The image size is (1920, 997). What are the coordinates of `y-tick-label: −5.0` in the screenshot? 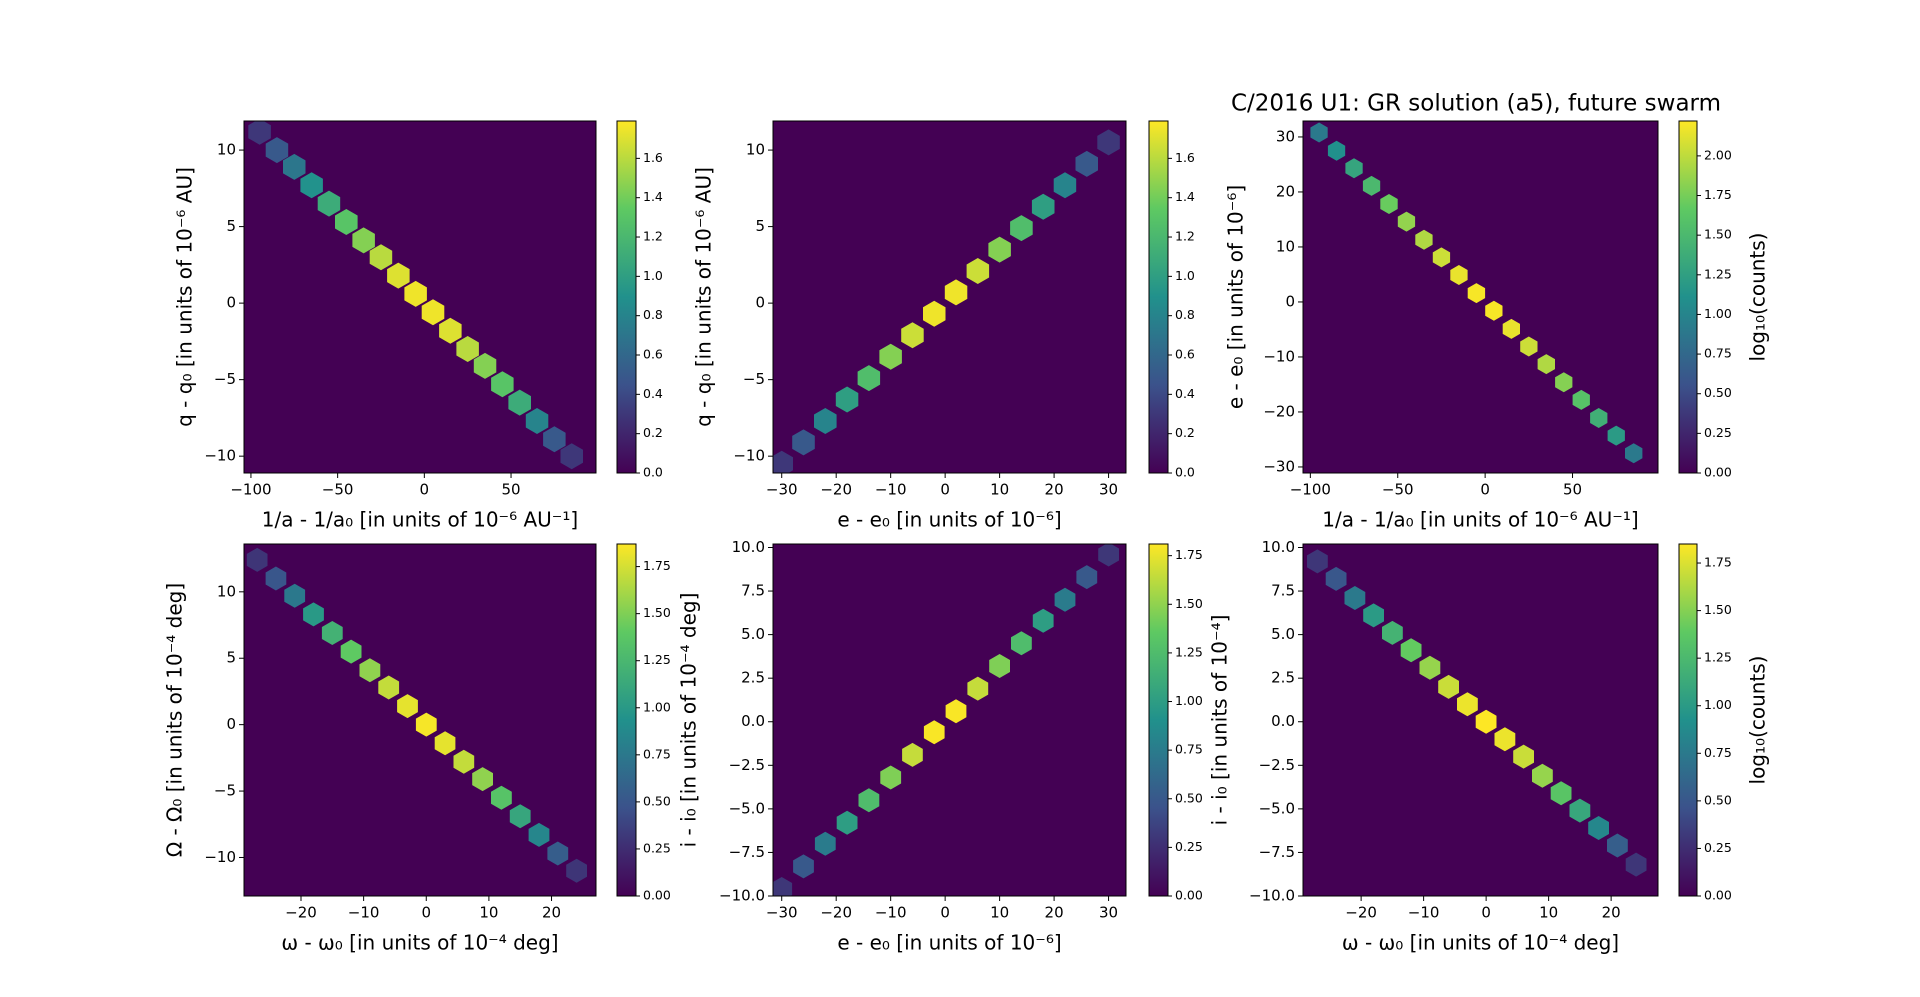 It's located at (1277, 808).